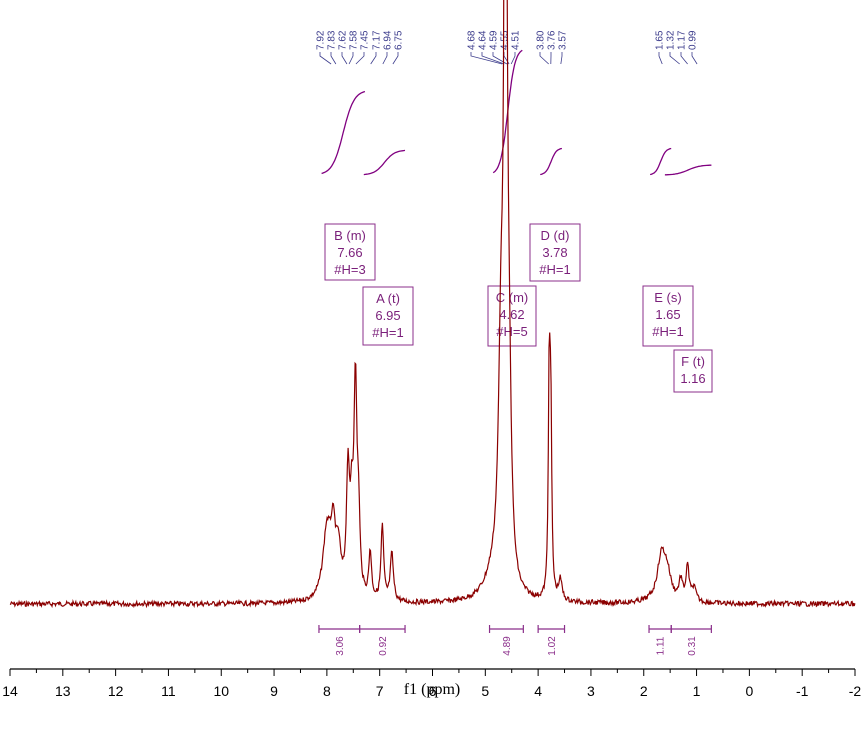 The image size is (865, 732). I want to click on integral-label-0: 3.06, so click(340, 646).